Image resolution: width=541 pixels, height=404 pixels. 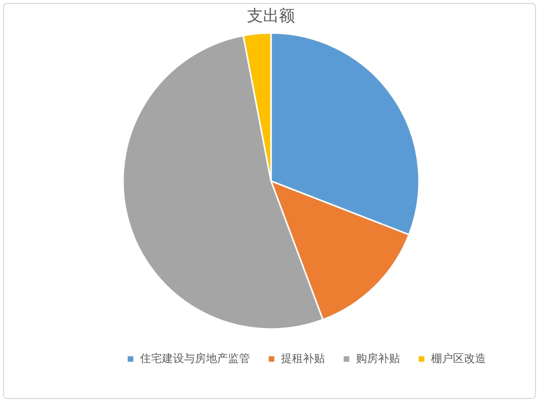 I want to click on legend-label: 住宅建设与房地产监管, so click(x=195, y=358).